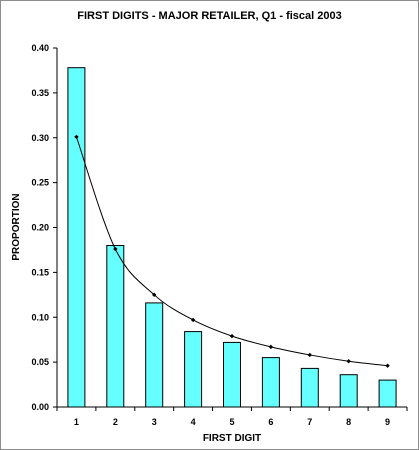 This screenshot has height=450, width=419. What do you see at coordinates (387, 422) in the screenshot?
I see `x-tick-label: 9` at bounding box center [387, 422].